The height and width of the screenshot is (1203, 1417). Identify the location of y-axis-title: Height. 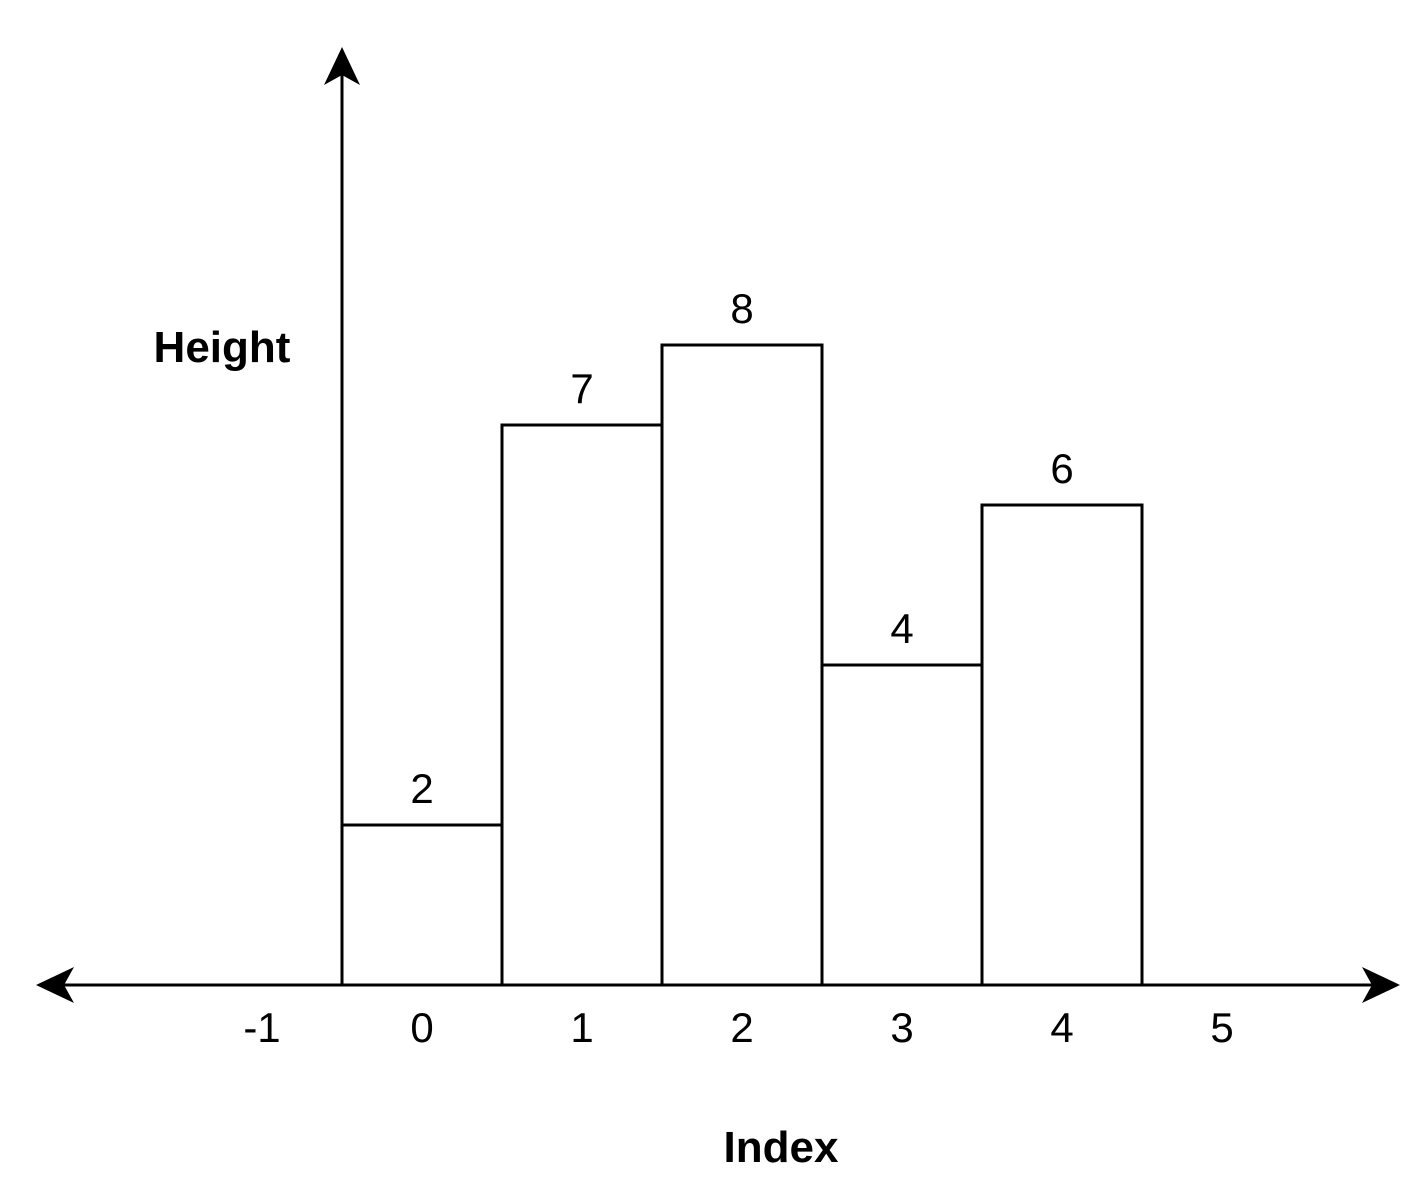
(222, 347).